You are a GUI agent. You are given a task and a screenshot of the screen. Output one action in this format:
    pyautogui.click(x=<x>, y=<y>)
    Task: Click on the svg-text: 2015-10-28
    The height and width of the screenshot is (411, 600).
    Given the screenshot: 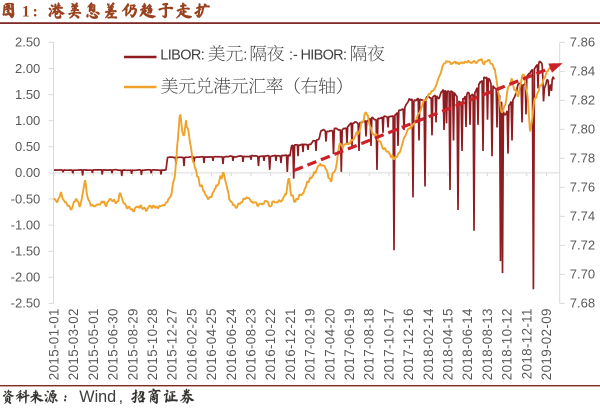 What is the action you would take?
    pyautogui.click(x=152, y=344)
    